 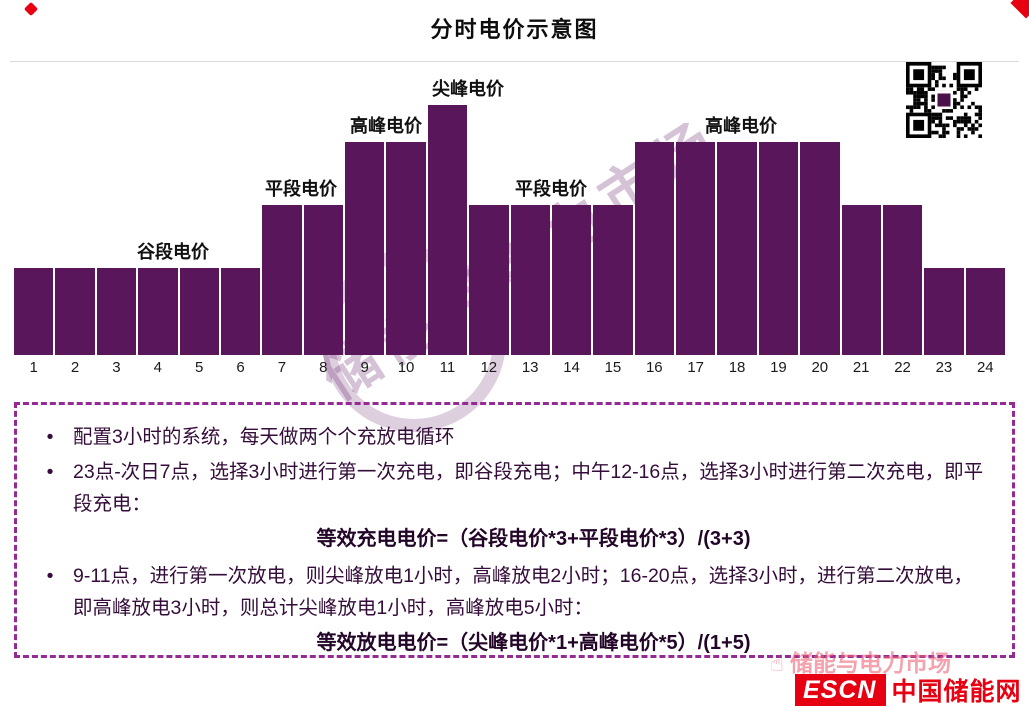 I want to click on x-tick-19: 19, so click(x=778, y=367).